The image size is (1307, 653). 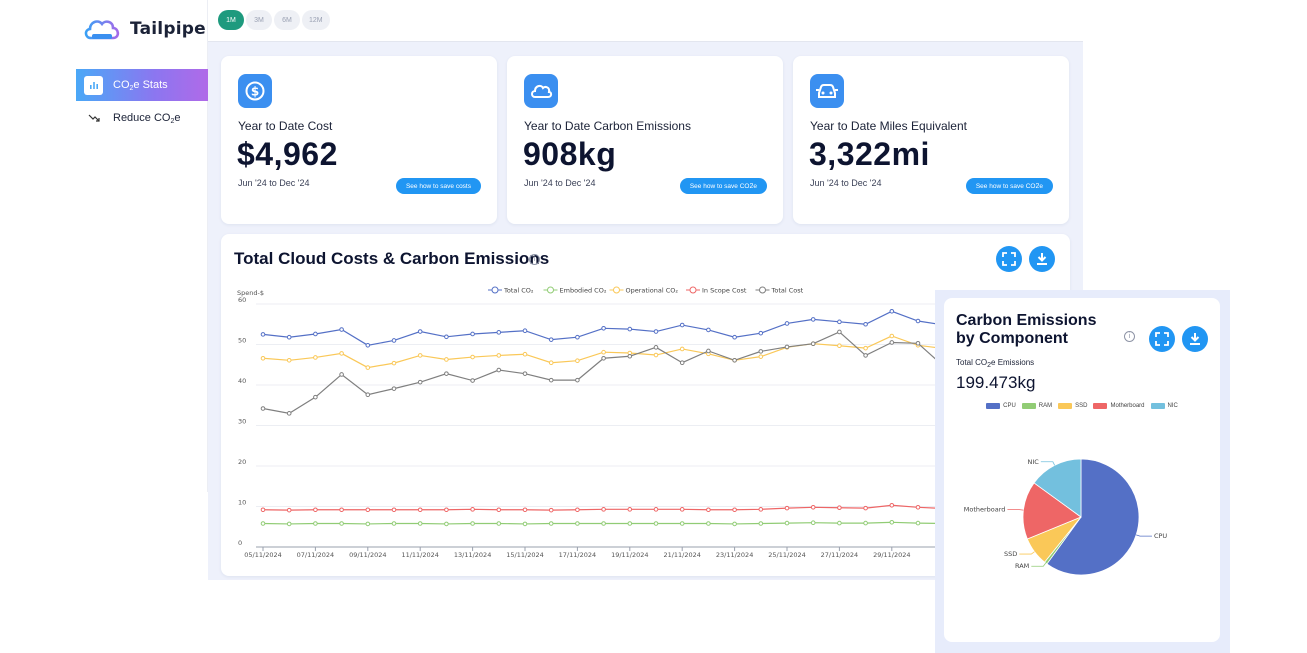 What do you see at coordinates (1172, 406) in the screenshot?
I see `legend-label: NIC` at bounding box center [1172, 406].